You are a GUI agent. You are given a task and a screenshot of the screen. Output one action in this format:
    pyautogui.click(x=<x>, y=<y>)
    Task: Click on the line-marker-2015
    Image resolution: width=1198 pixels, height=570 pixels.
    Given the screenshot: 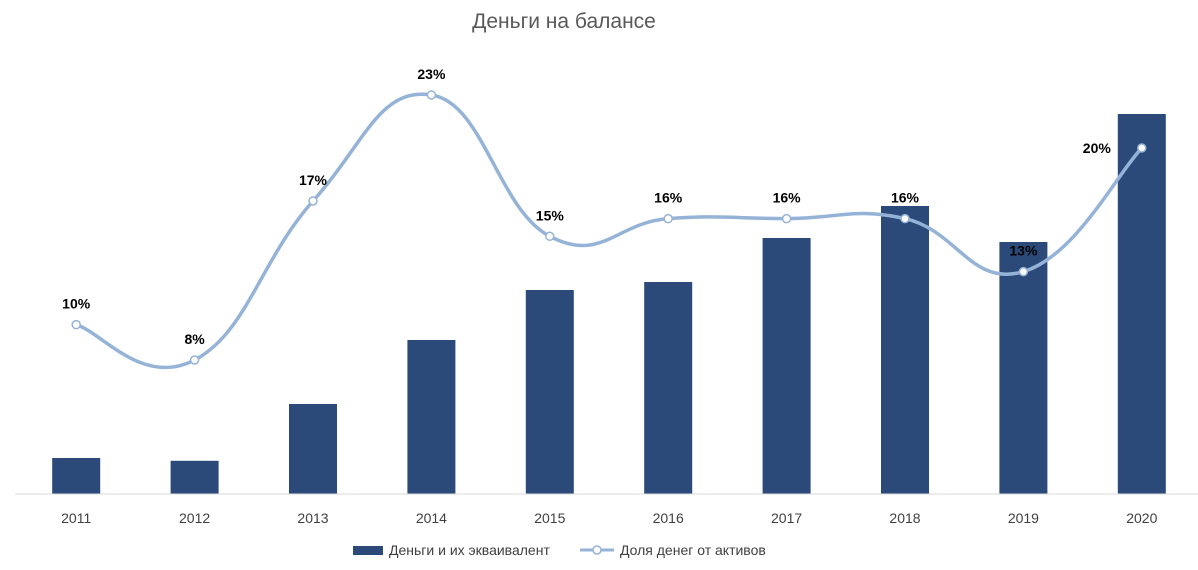 What is the action you would take?
    pyautogui.click(x=550, y=236)
    